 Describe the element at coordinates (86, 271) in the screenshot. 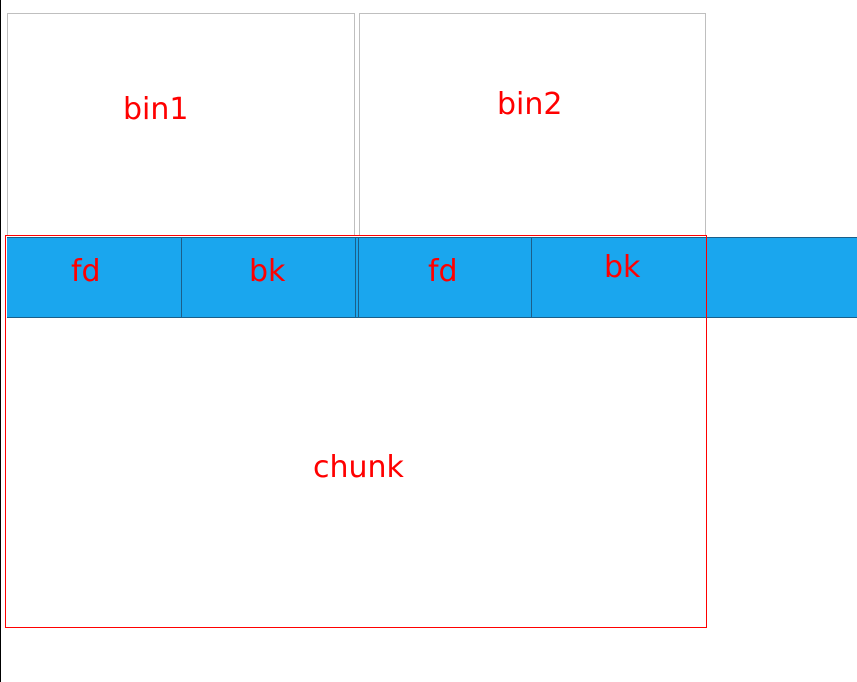

I see `bin1-fd-label: fd` at that location.